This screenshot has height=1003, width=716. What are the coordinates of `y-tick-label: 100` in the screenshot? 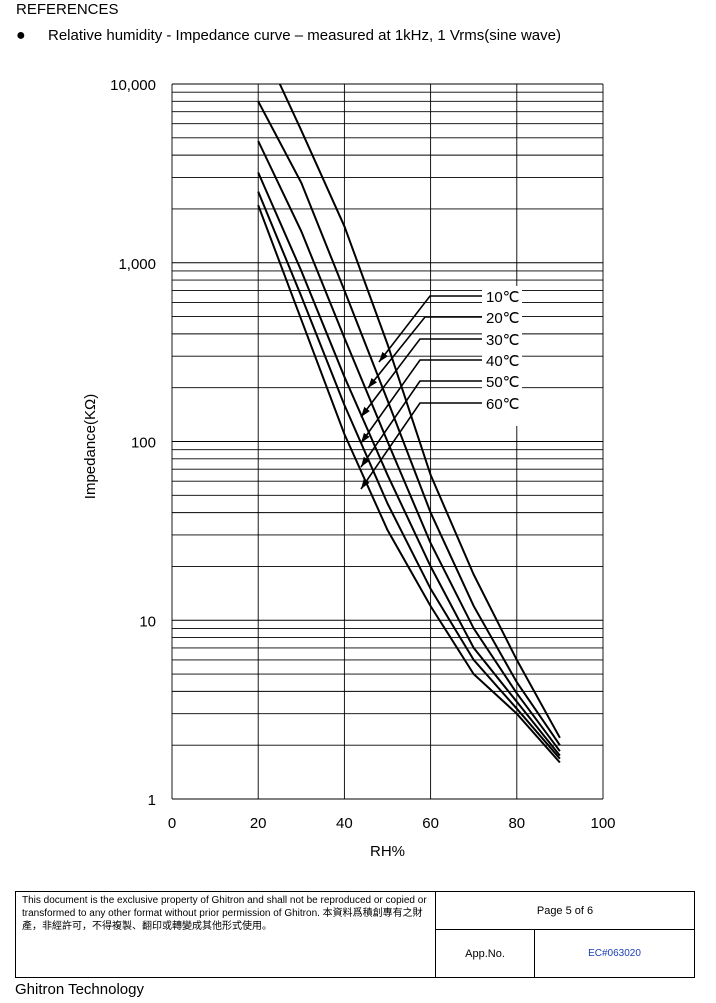 It's located at (143, 443).